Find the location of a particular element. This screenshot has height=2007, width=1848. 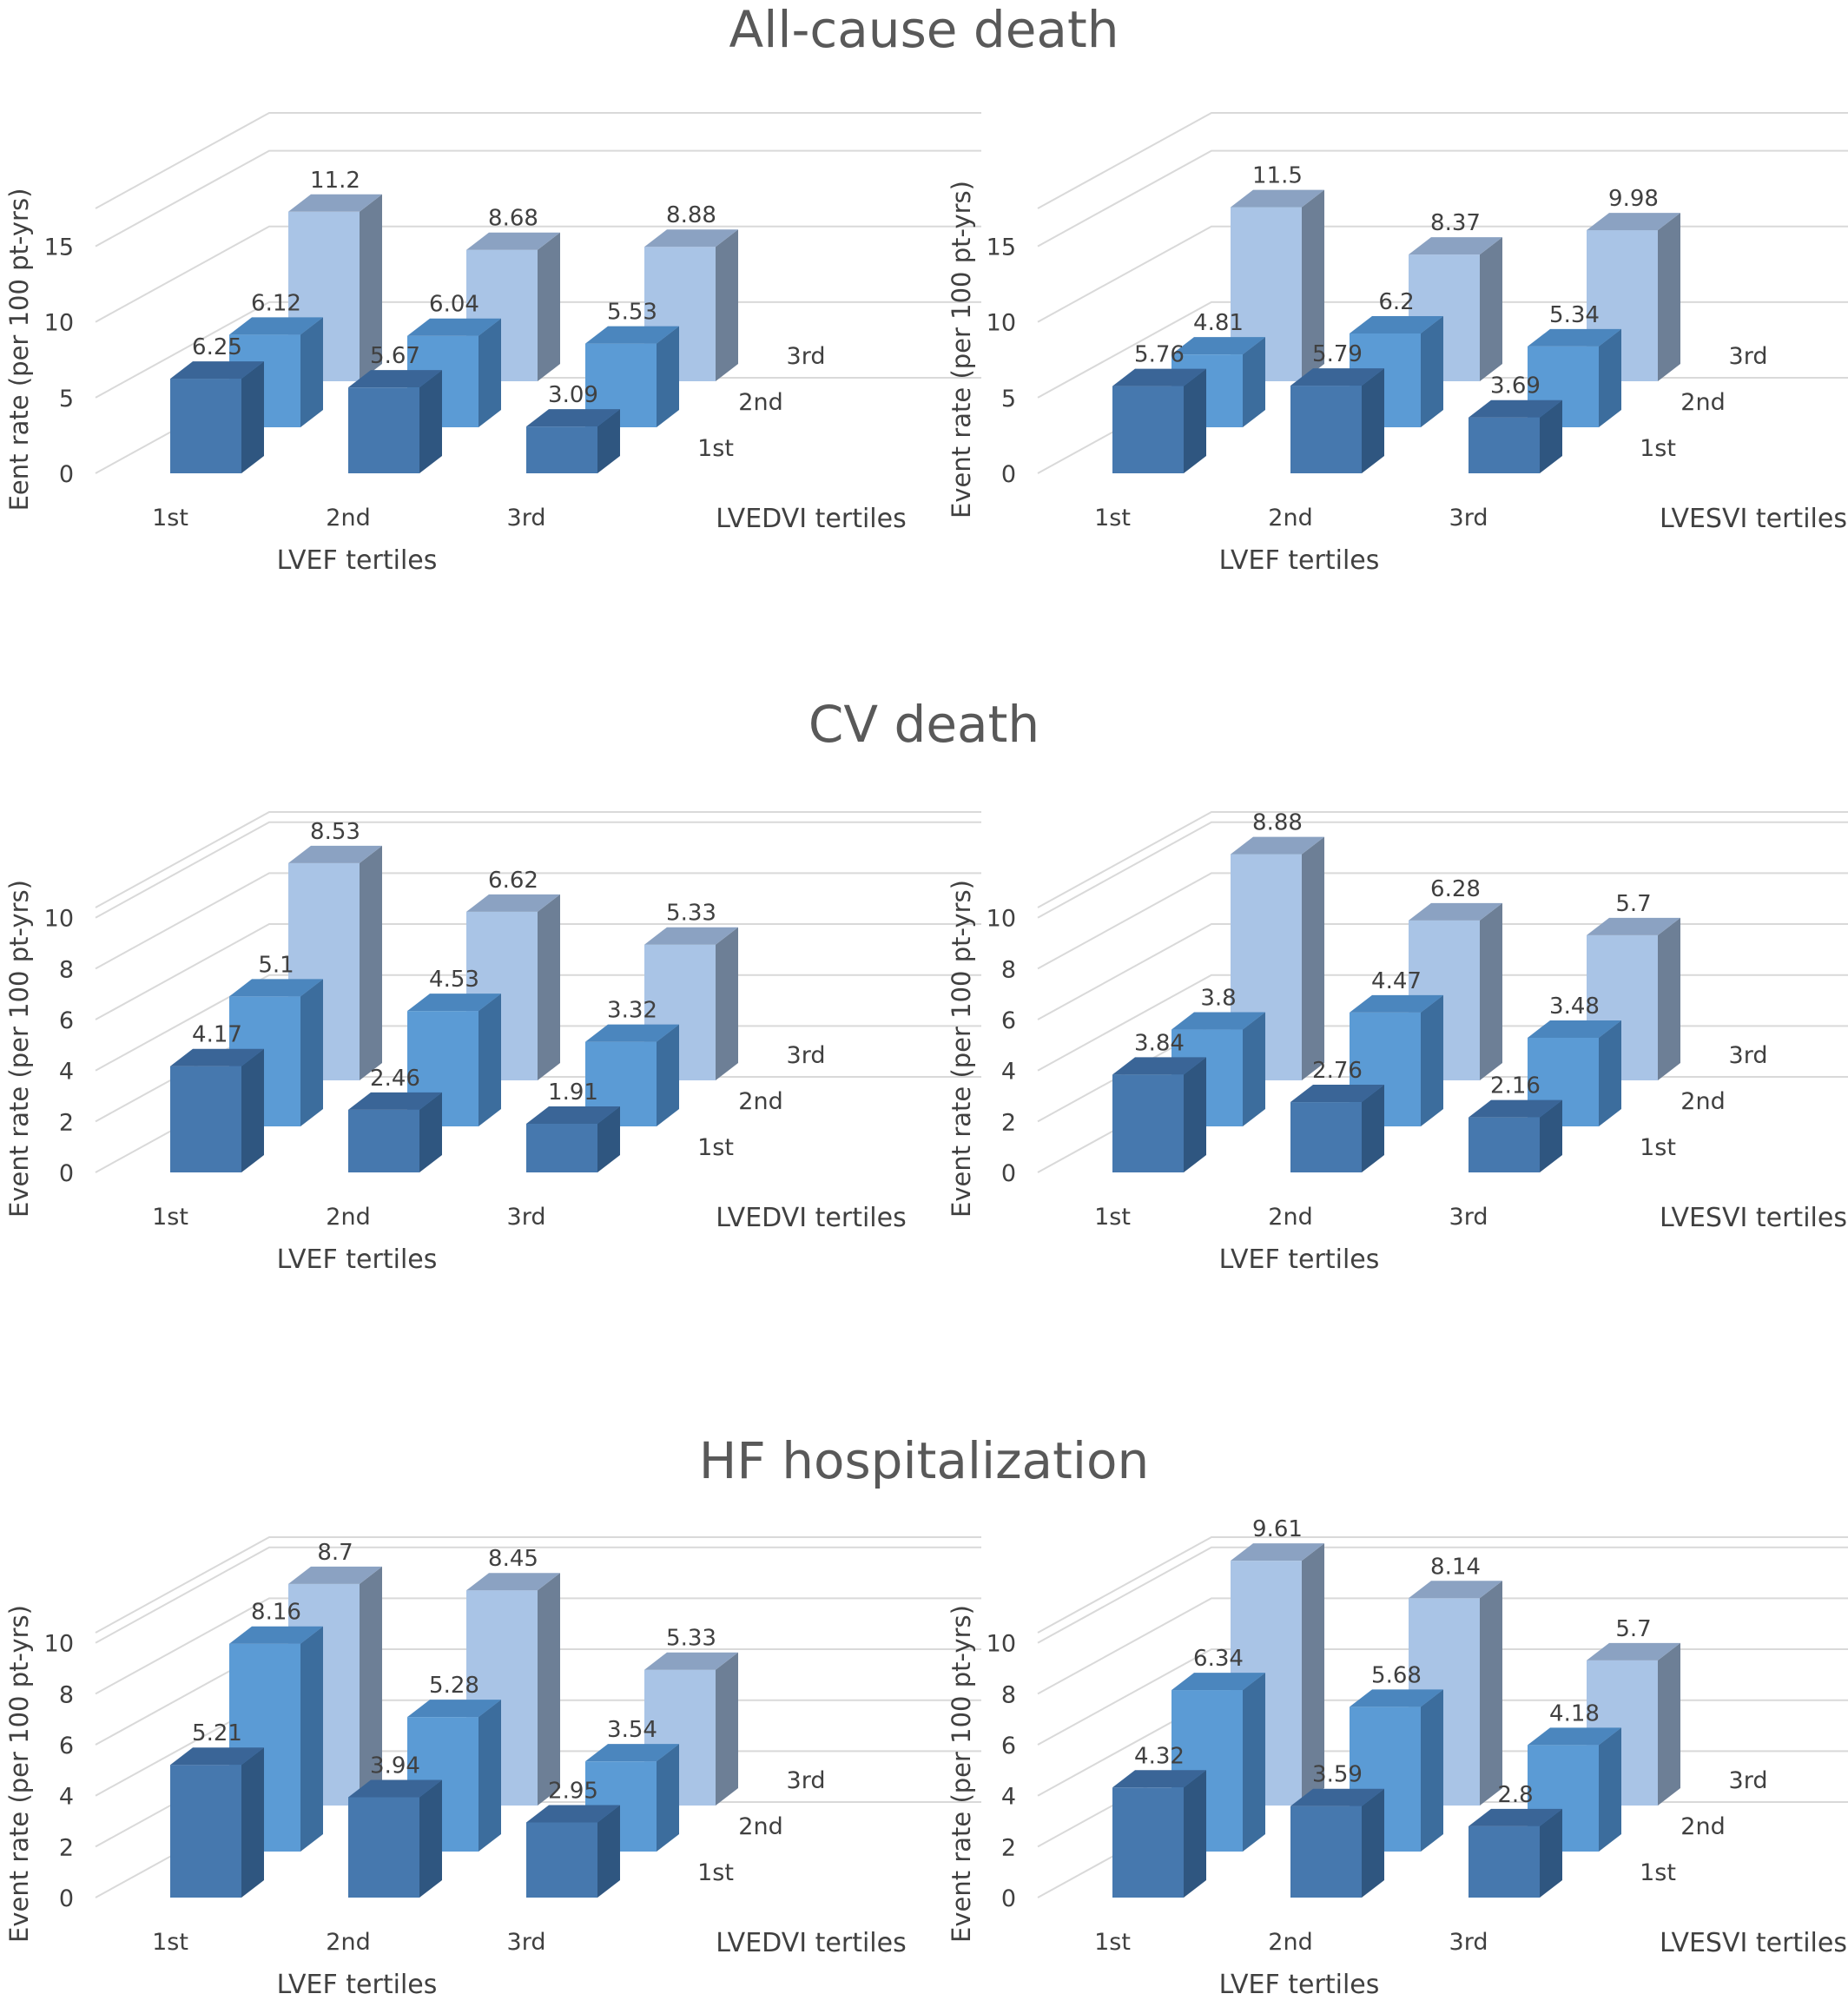

bar-r1-c3: 3.69 is located at coordinates (1515, 423).